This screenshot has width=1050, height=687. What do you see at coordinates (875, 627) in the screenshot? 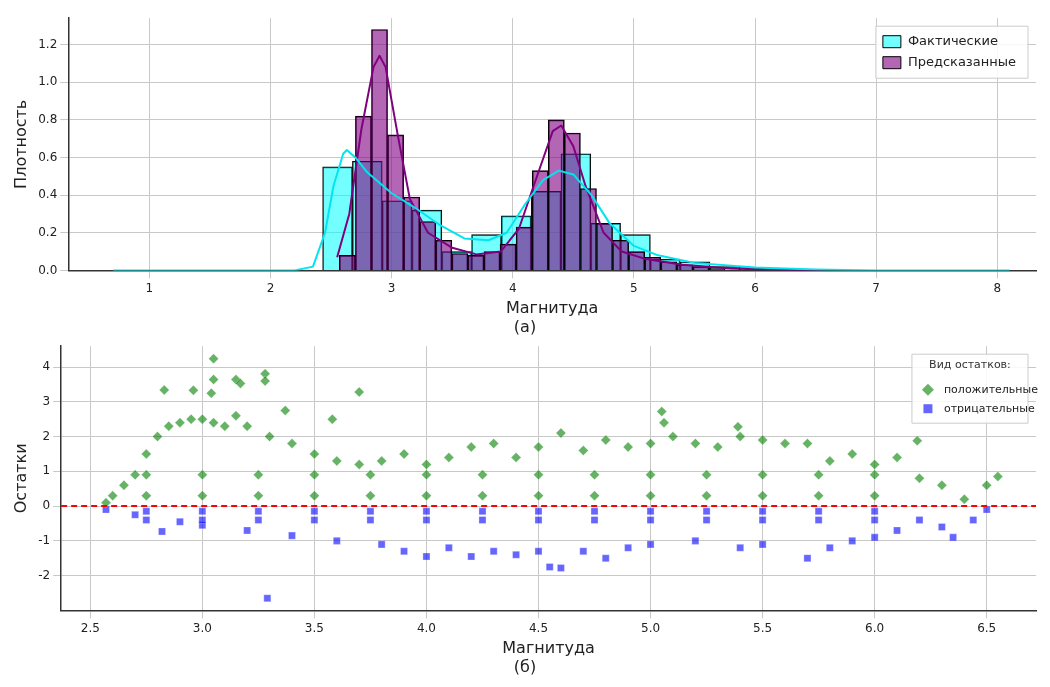
I see `x-tick-label: 6.0` at bounding box center [875, 627].